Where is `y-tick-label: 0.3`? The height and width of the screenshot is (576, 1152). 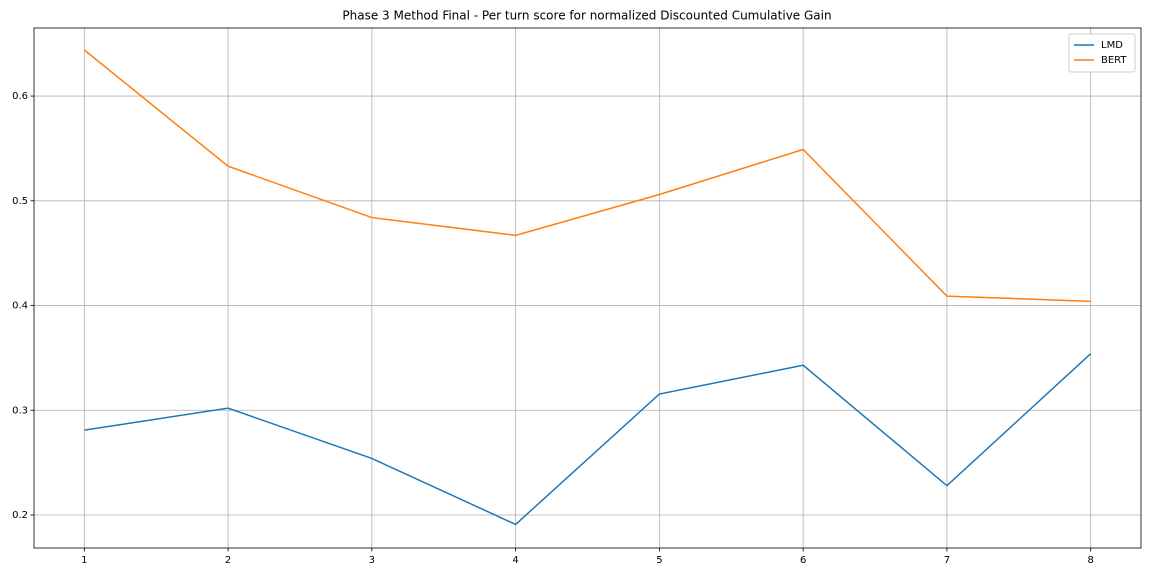
y-tick-label: 0.3 is located at coordinates (20, 410).